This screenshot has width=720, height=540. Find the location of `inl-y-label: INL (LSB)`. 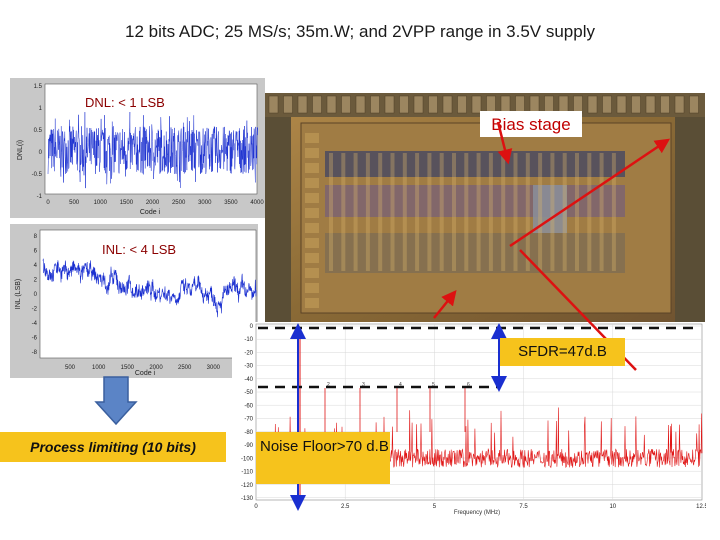

inl-y-label: INL (LSB) is located at coordinates (18, 294).